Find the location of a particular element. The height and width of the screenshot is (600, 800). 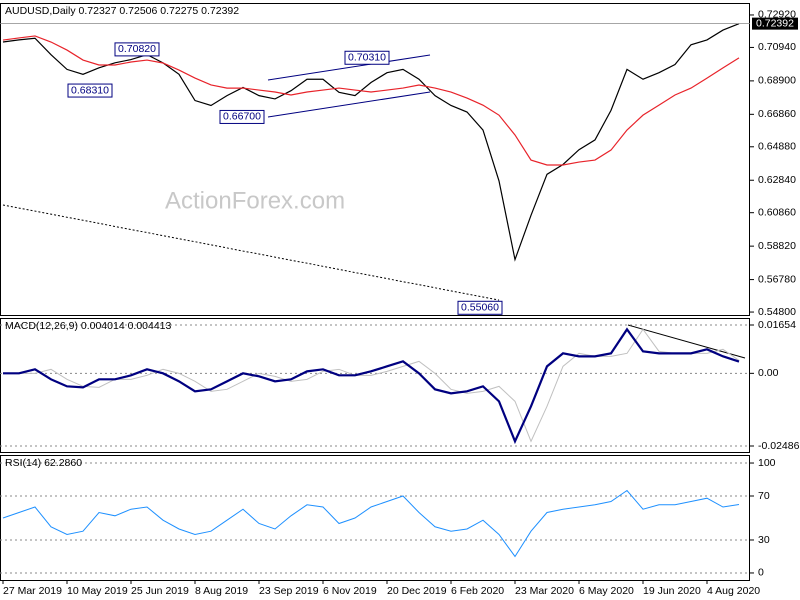

last-price-box is located at coordinates (775, 23).